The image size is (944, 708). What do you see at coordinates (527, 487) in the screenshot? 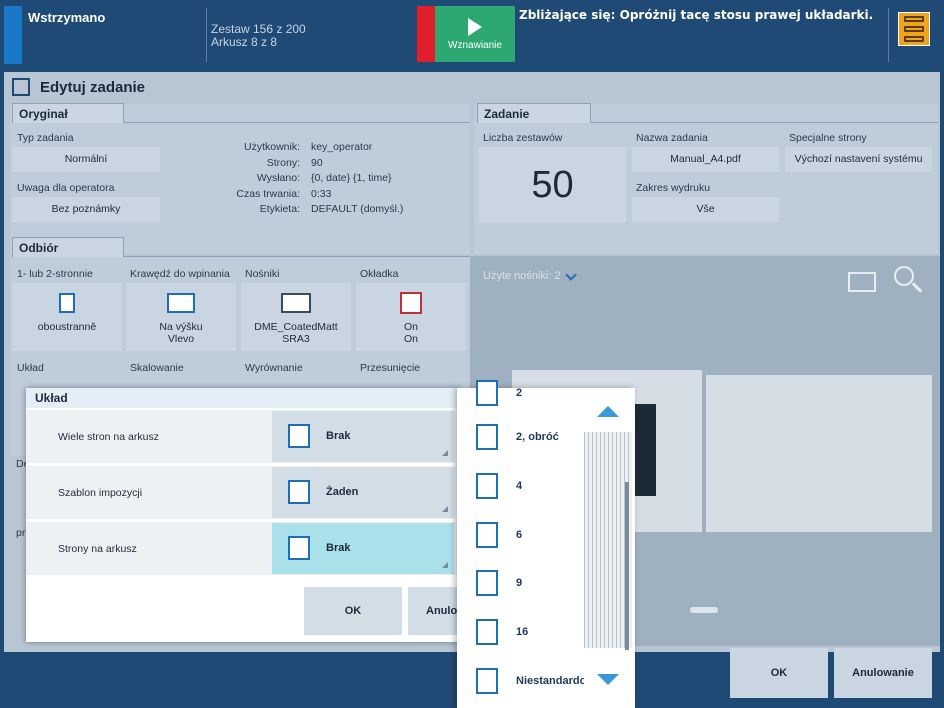
I see `dropdown-option: 4` at bounding box center [527, 487].